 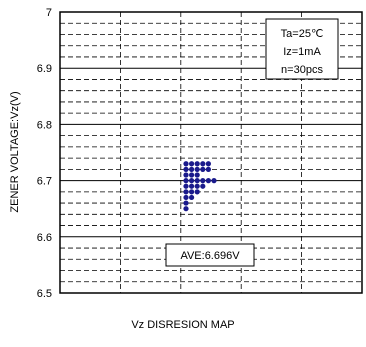 I want to click on average-label: AVE:6.696V, so click(x=210, y=256).